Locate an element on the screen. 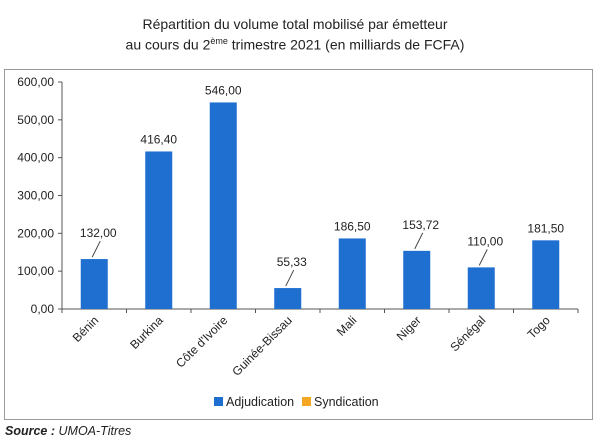 The image size is (600, 441). x-tick-label: Mali is located at coordinates (346, 325).